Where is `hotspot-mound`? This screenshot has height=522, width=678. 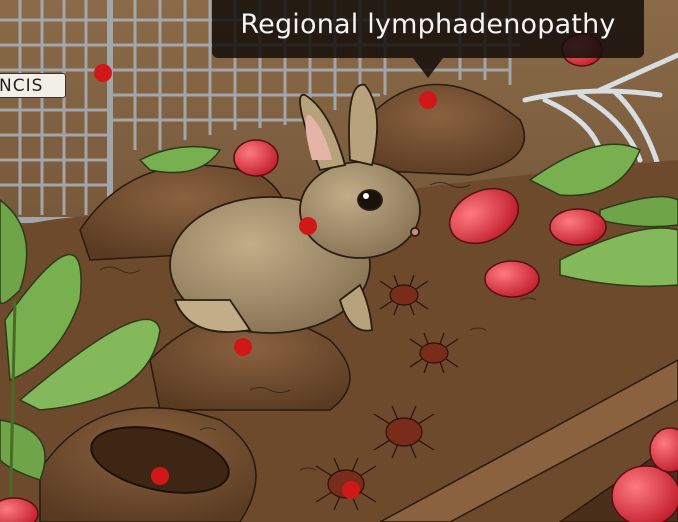
hotspot-mound is located at coordinates (428, 100).